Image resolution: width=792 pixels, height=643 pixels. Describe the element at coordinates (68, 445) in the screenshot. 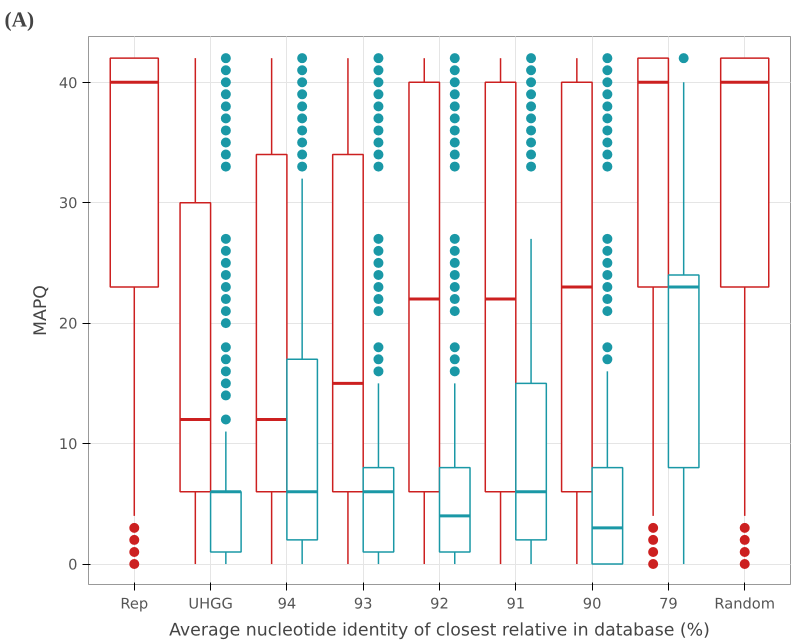

I see `y-tick-label: 10` at that location.